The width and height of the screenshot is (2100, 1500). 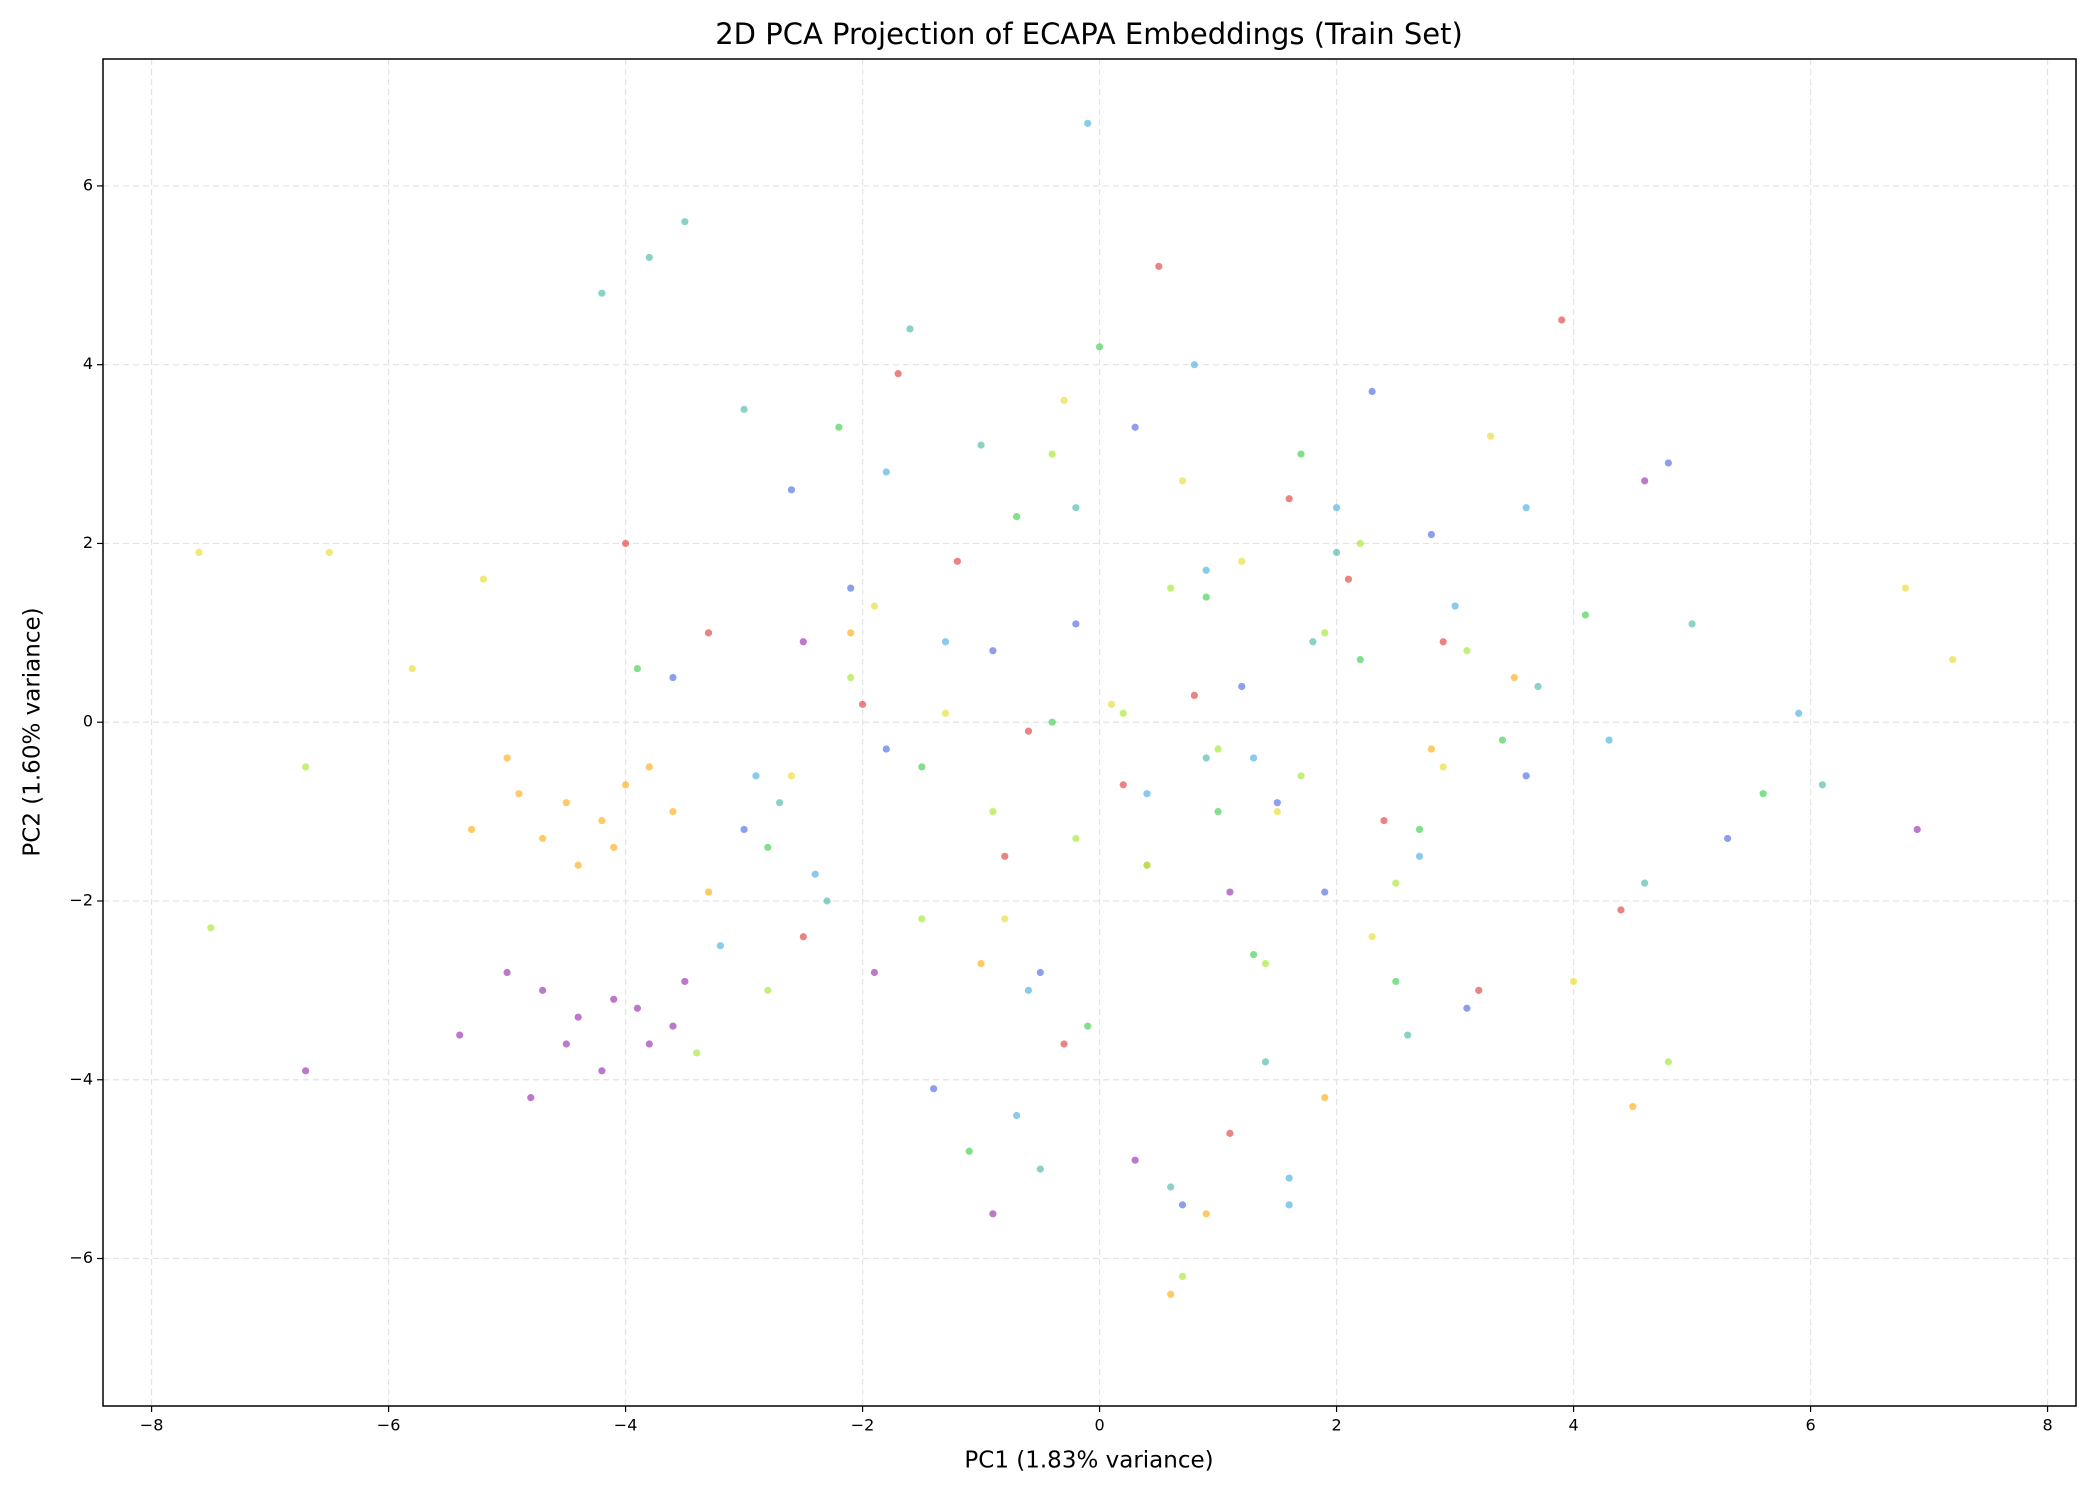 What do you see at coordinates (1810, 1425) in the screenshot?
I see `x-tick-label: 6` at bounding box center [1810, 1425].